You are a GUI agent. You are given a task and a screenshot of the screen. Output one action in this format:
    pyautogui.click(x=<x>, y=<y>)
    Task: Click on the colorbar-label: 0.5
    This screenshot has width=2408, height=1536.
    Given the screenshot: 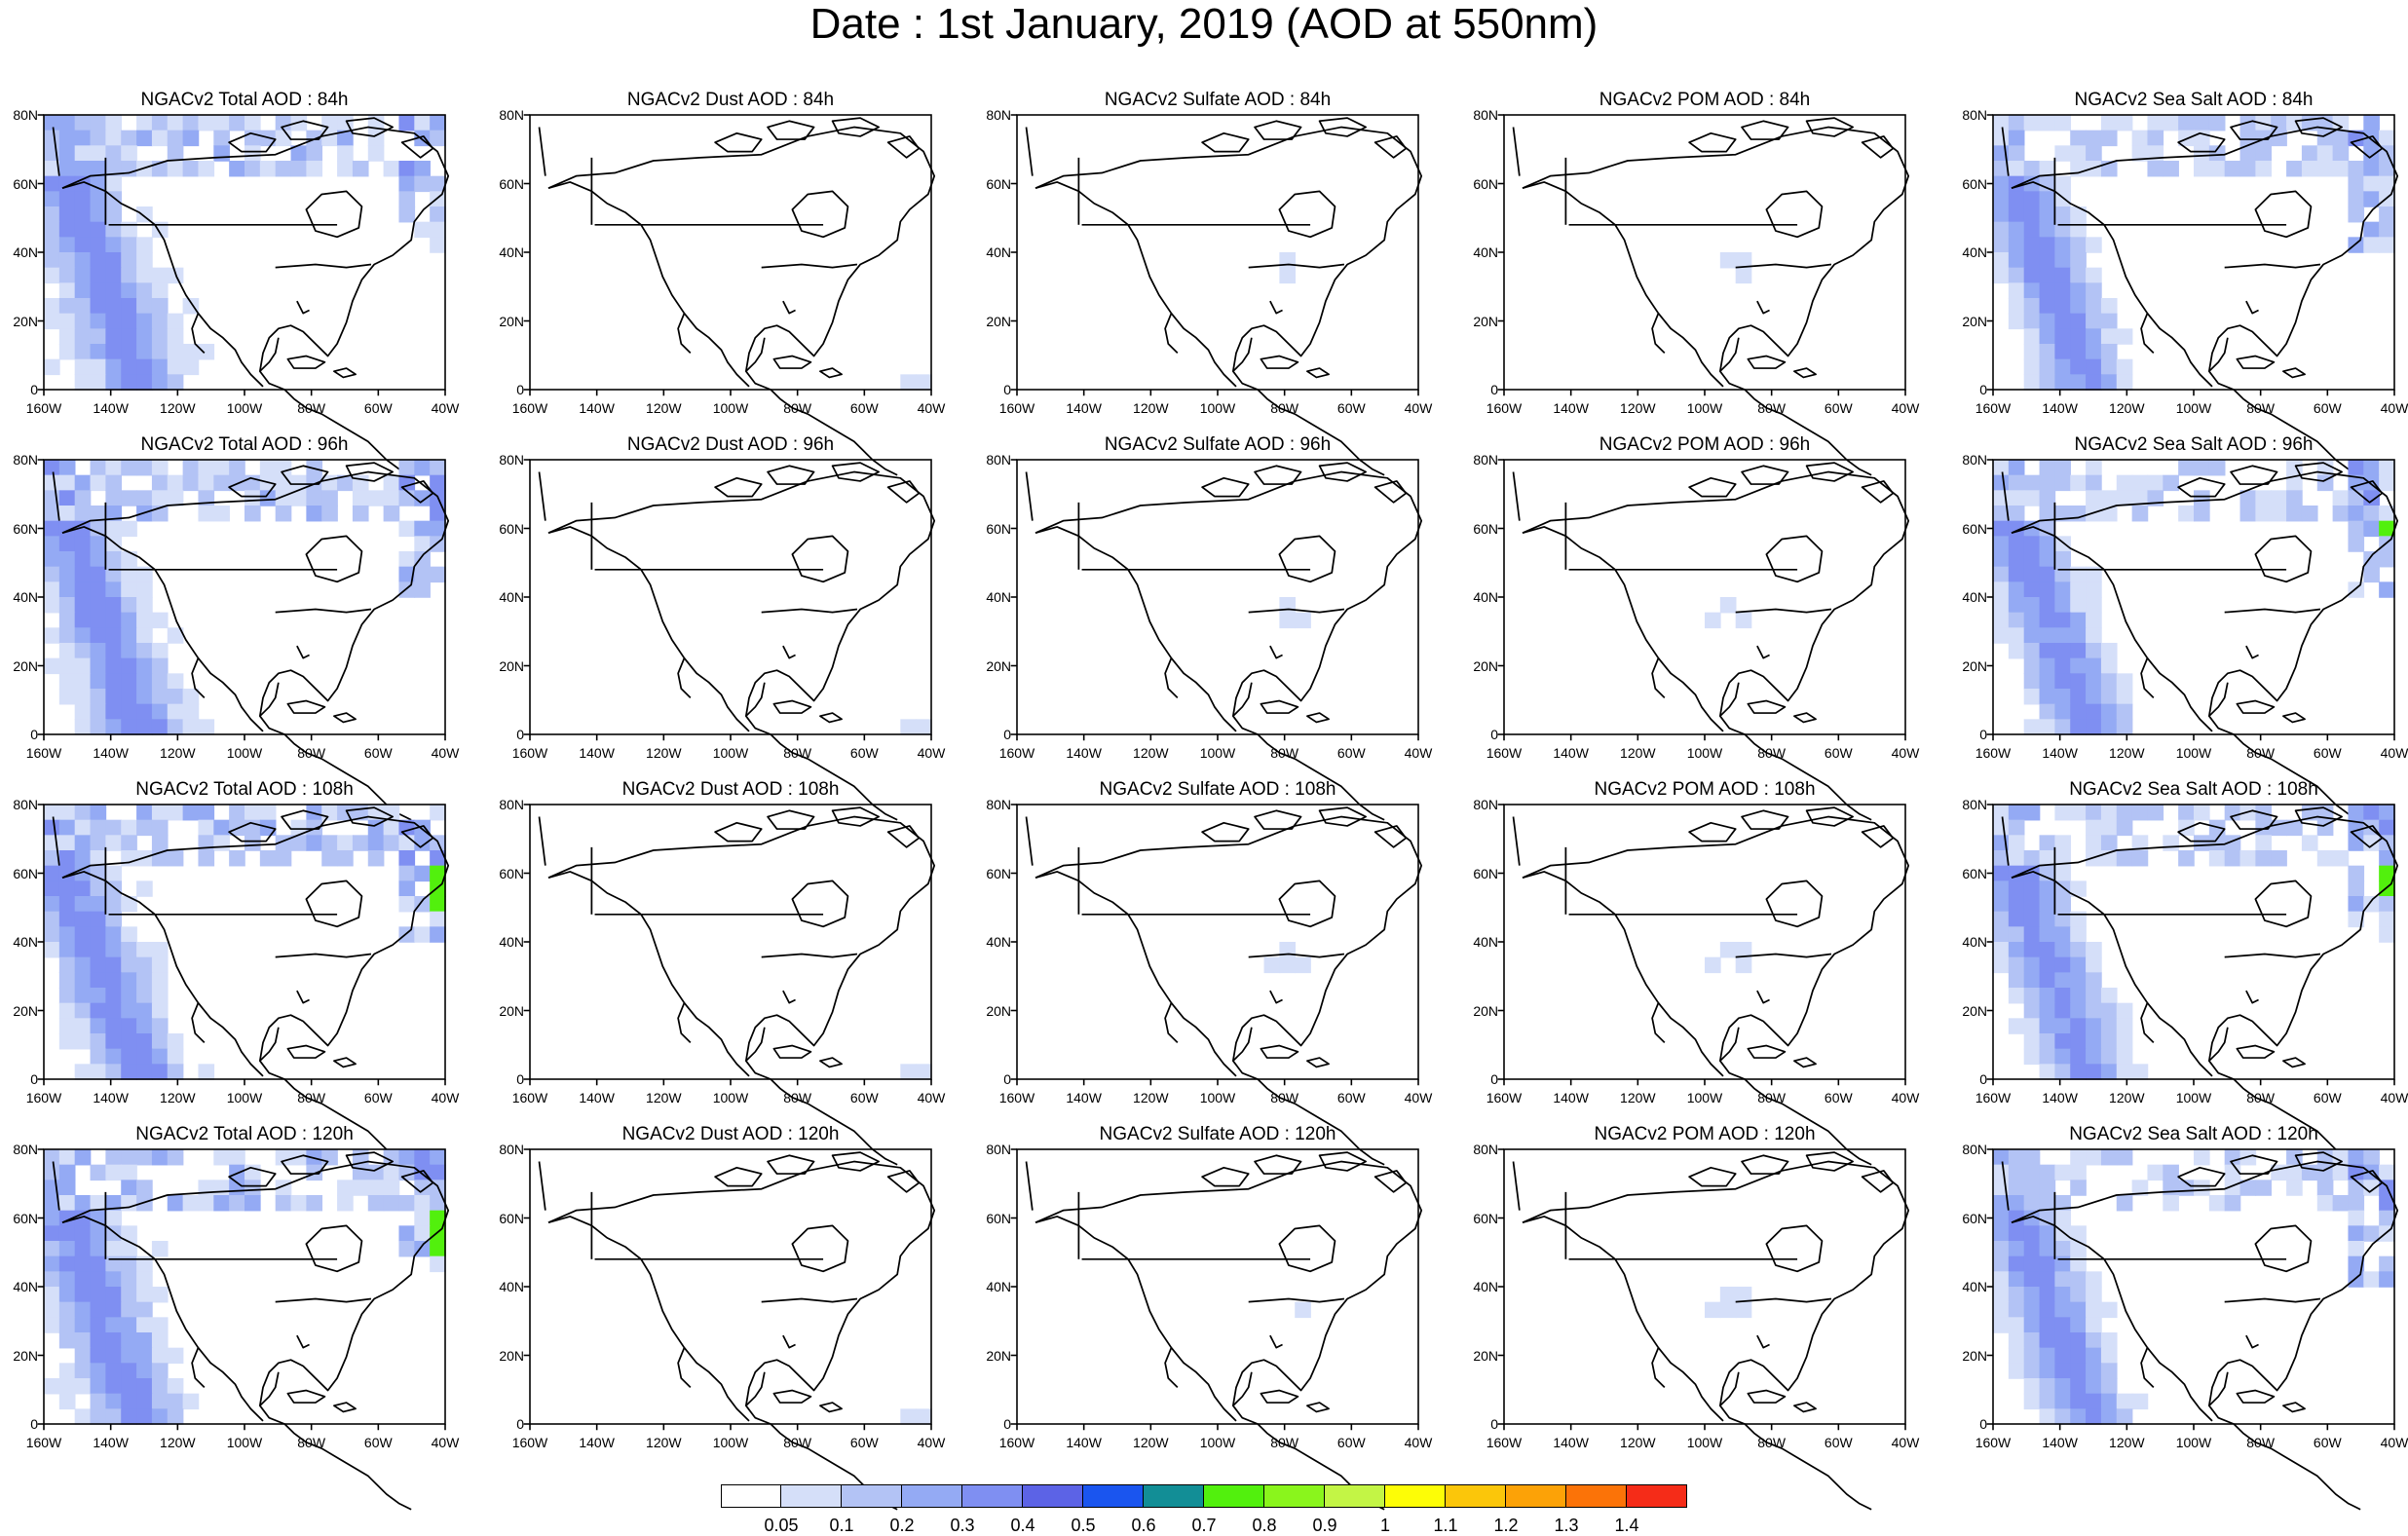 What is the action you would take?
    pyautogui.click(x=1083, y=1525)
    